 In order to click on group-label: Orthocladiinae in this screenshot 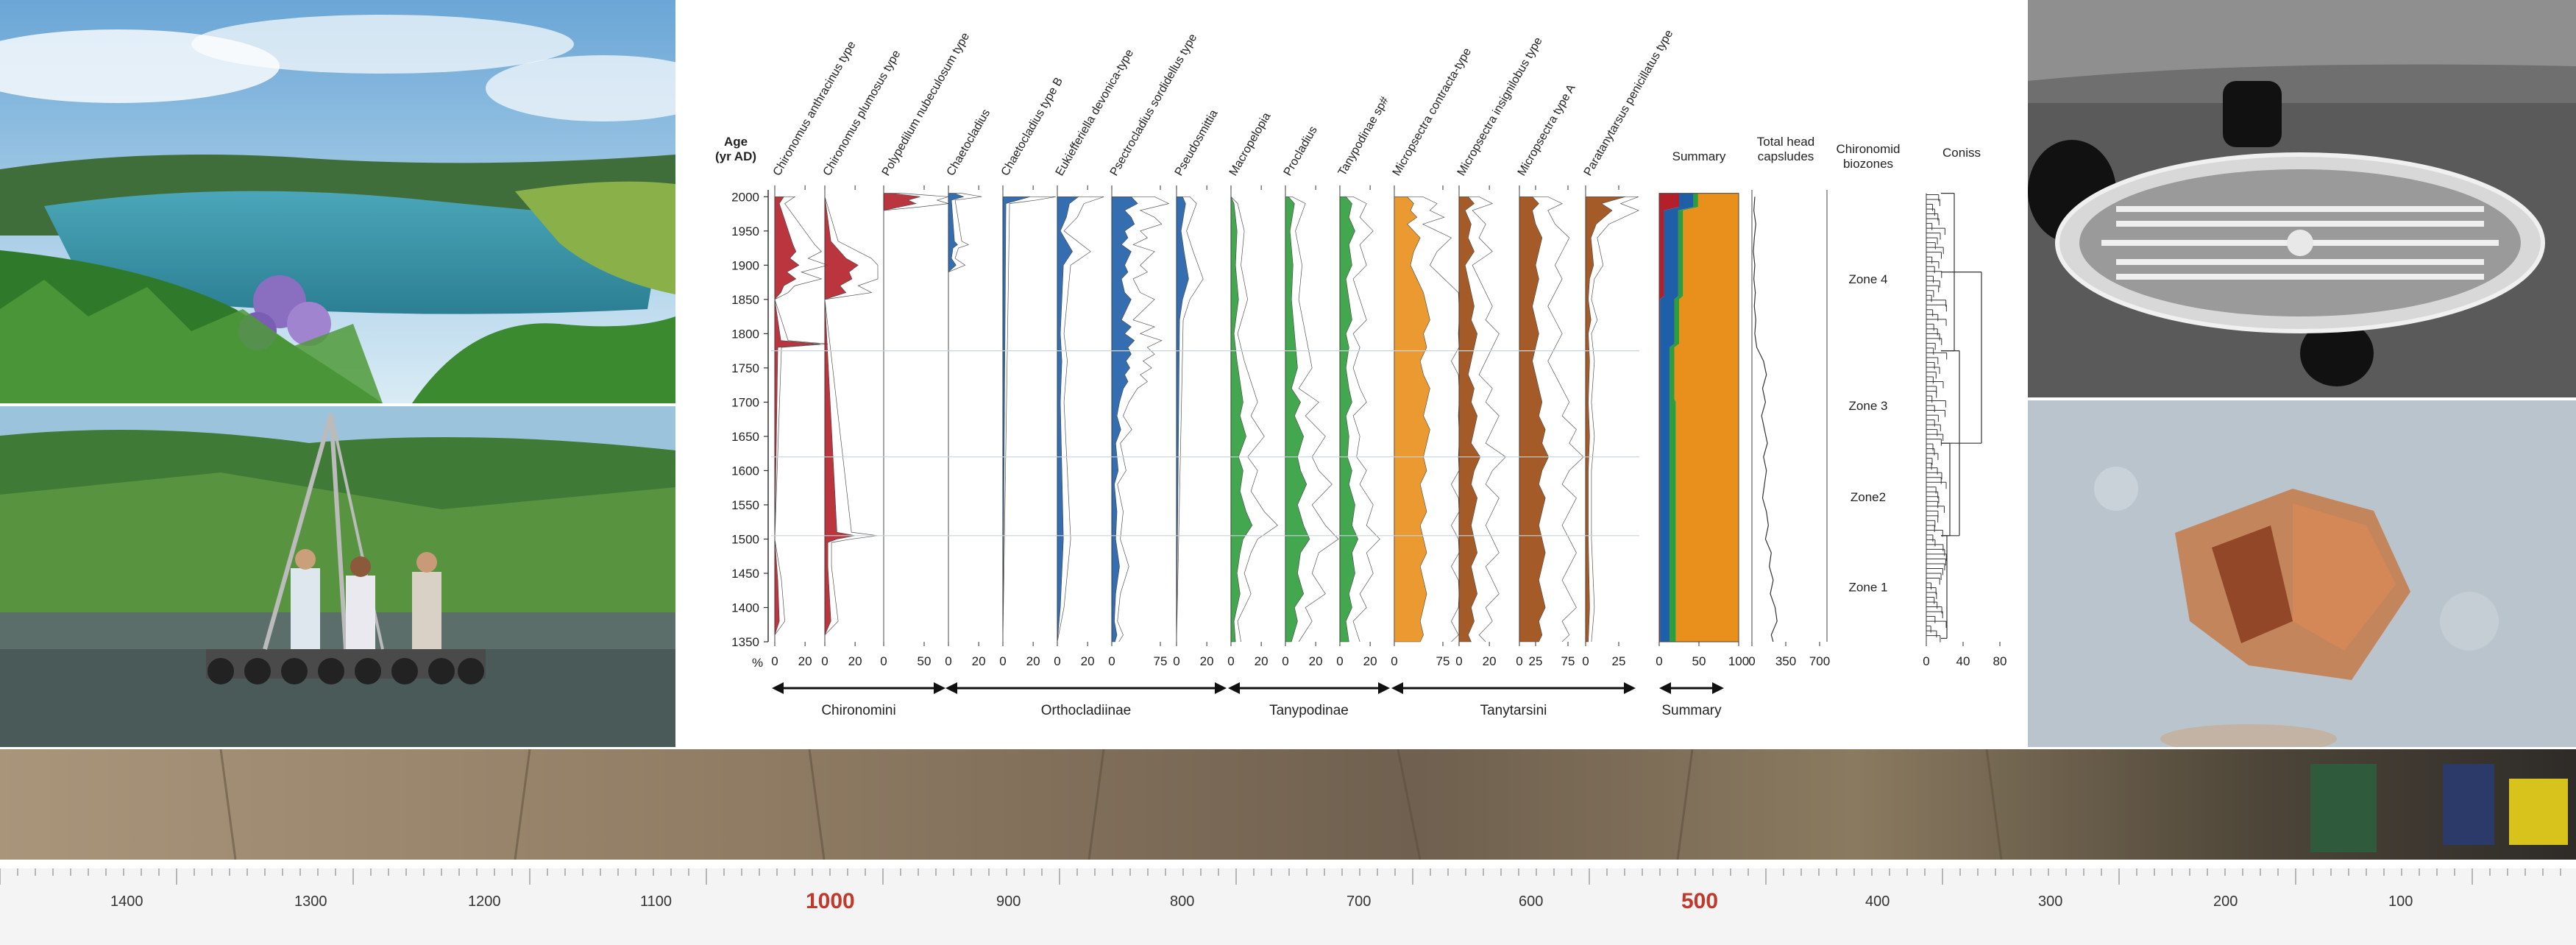, I will do `click(1086, 711)`.